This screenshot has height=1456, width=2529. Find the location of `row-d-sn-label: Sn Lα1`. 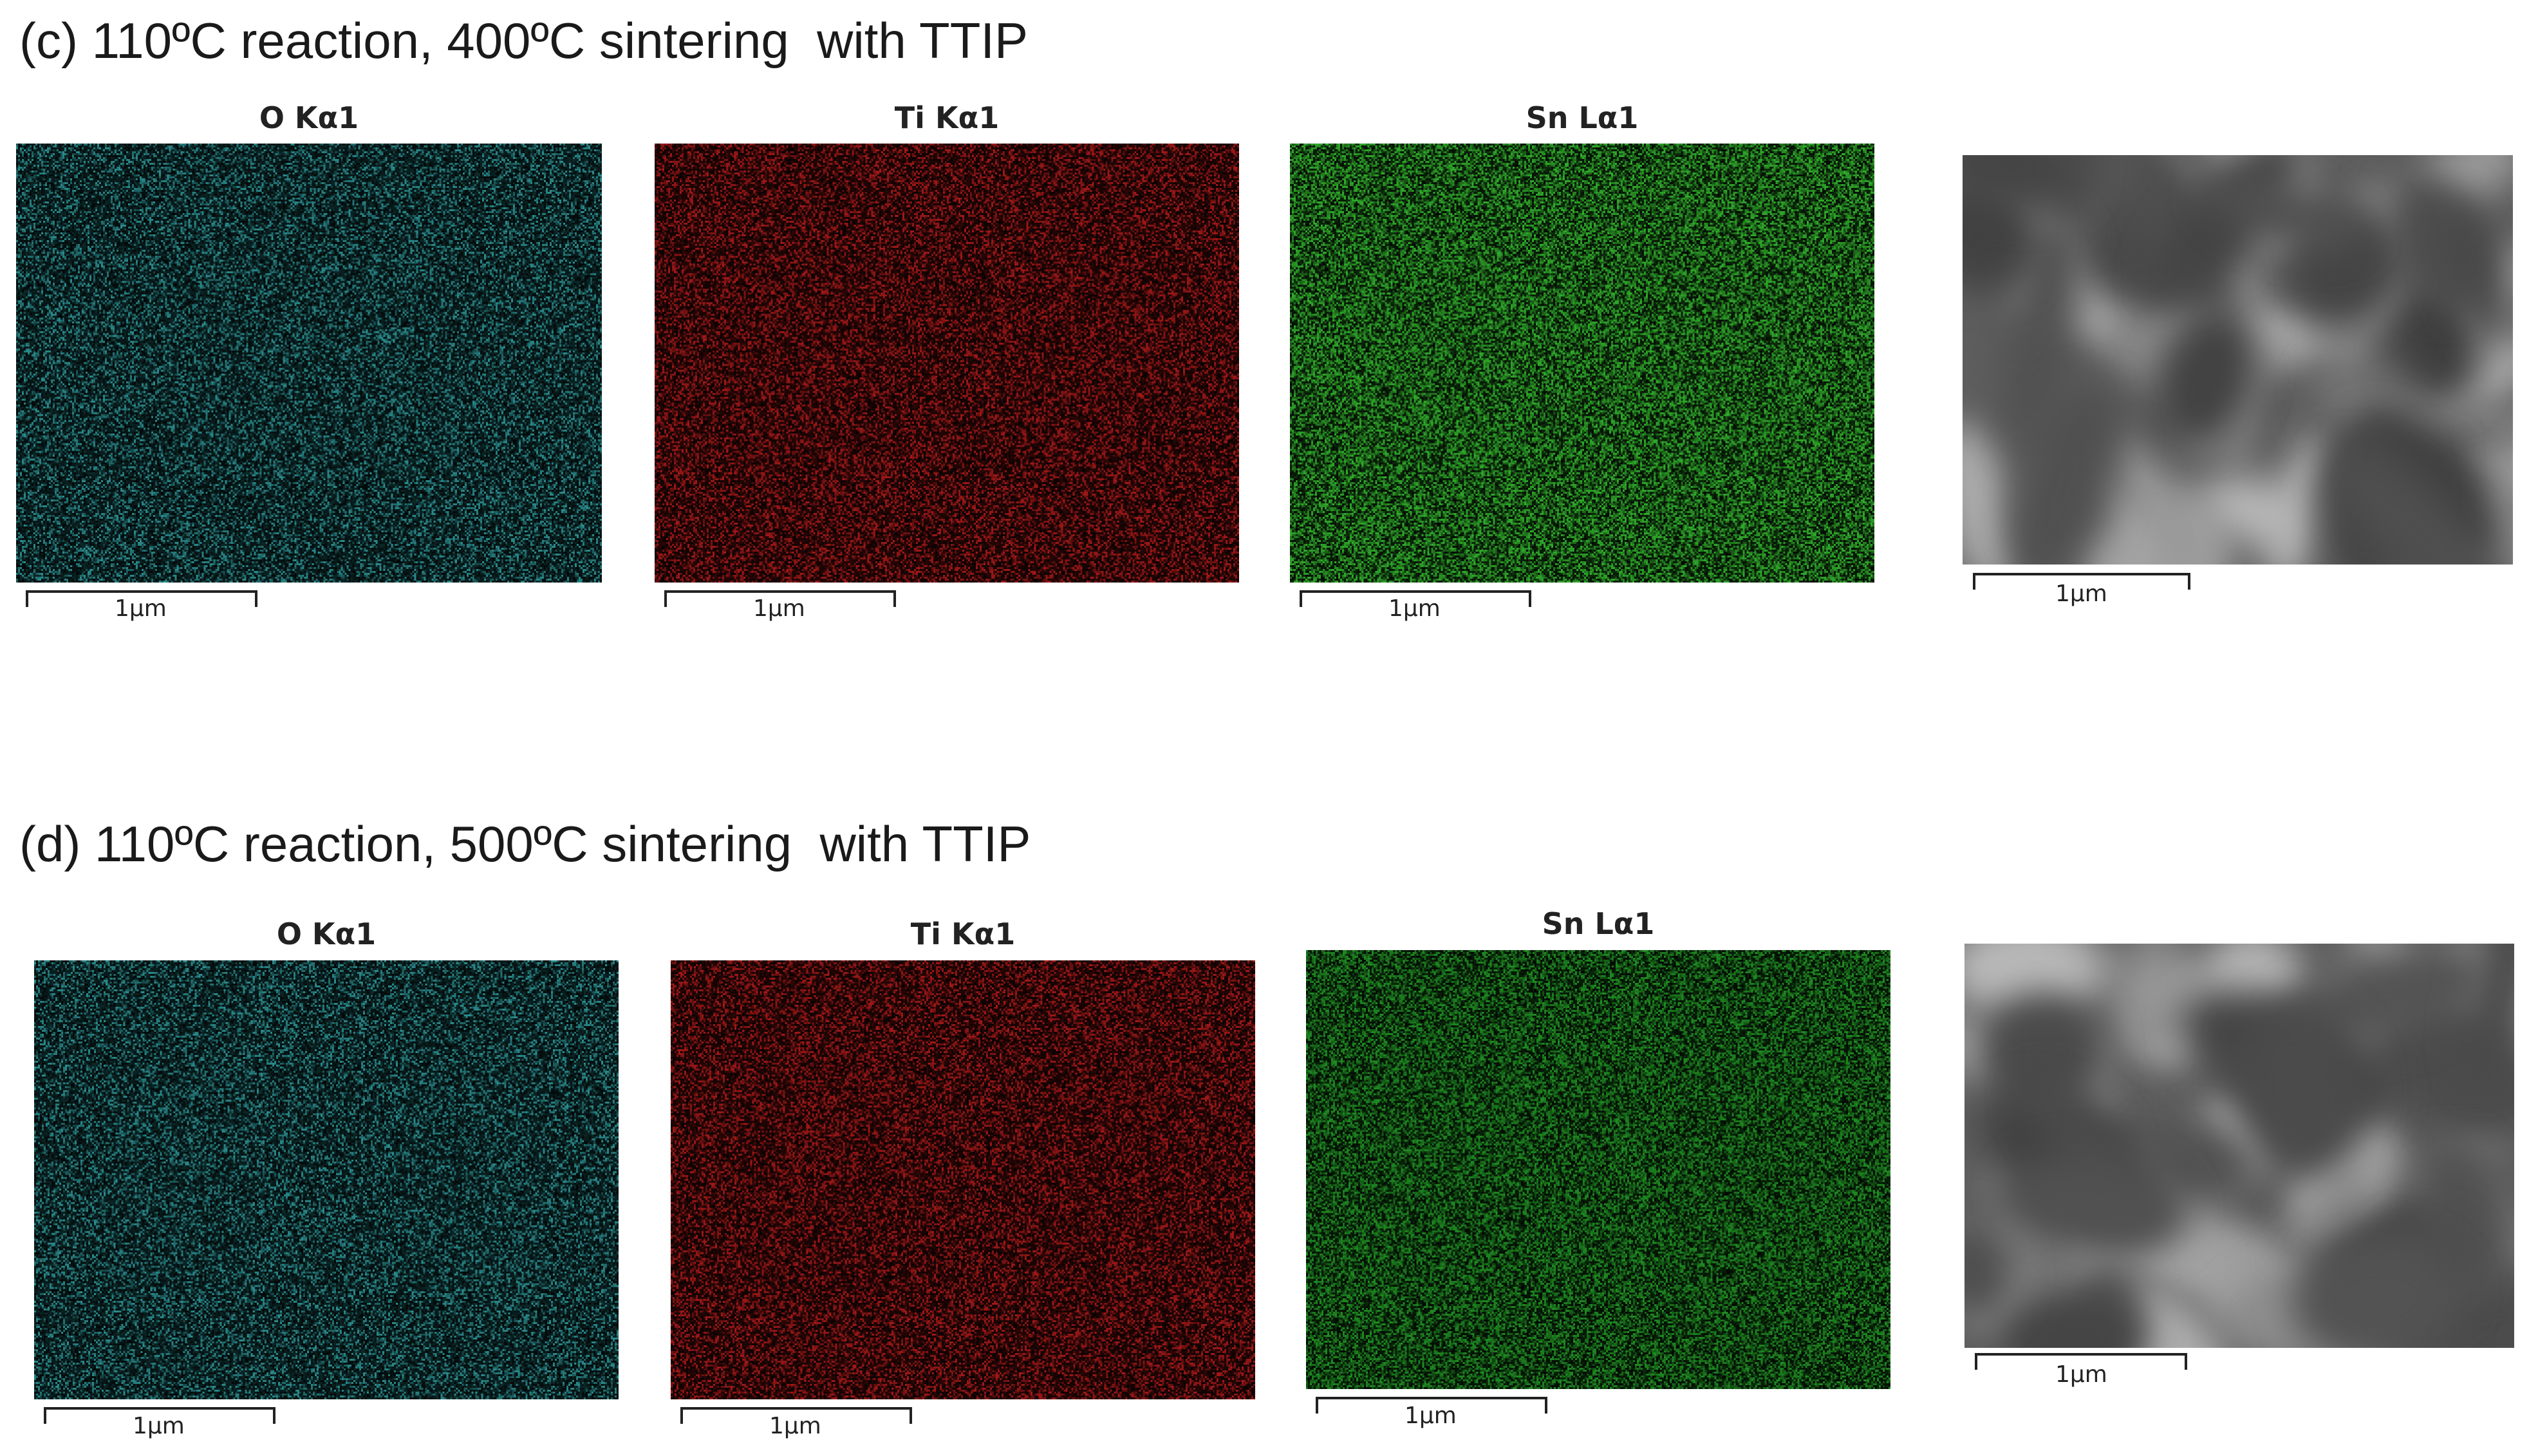

row-d-sn-label: Sn Lα1 is located at coordinates (1599, 923).